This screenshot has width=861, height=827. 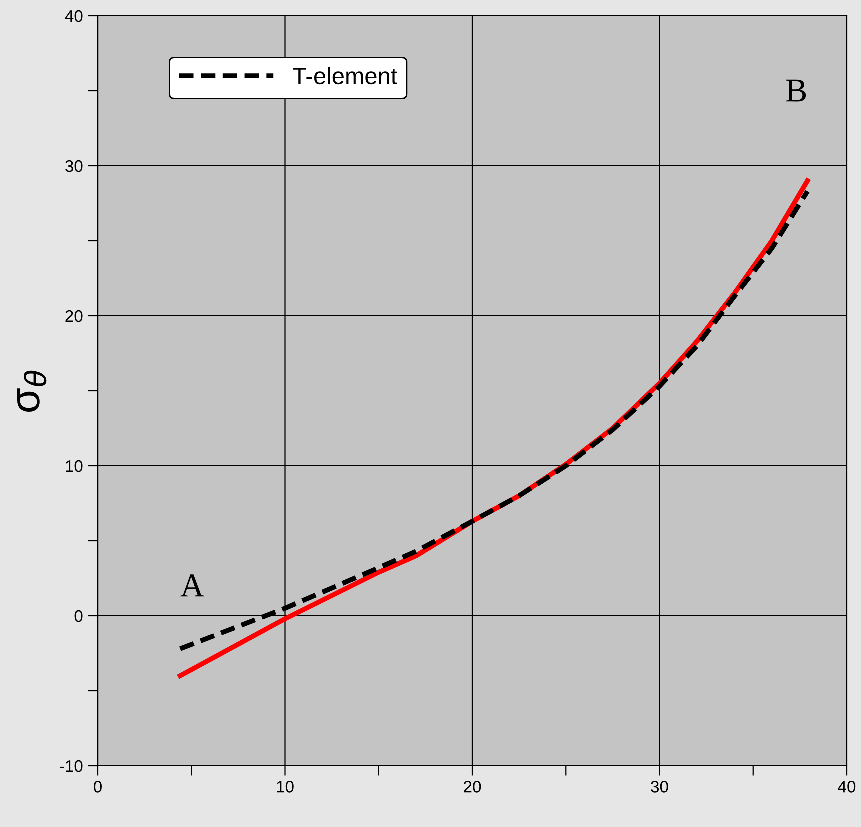 What do you see at coordinates (659, 787) in the screenshot?
I see `x-tick-label: 30` at bounding box center [659, 787].